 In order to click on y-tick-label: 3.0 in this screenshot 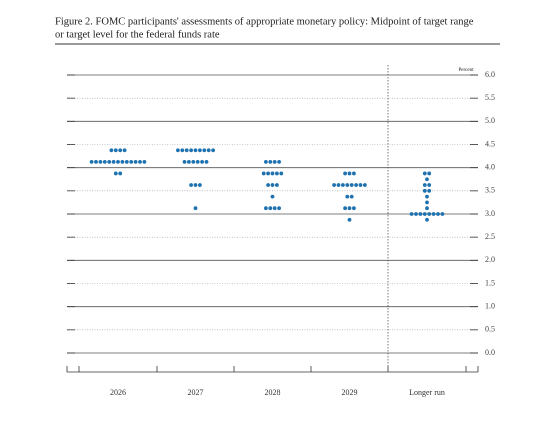, I will do `click(490, 213)`.